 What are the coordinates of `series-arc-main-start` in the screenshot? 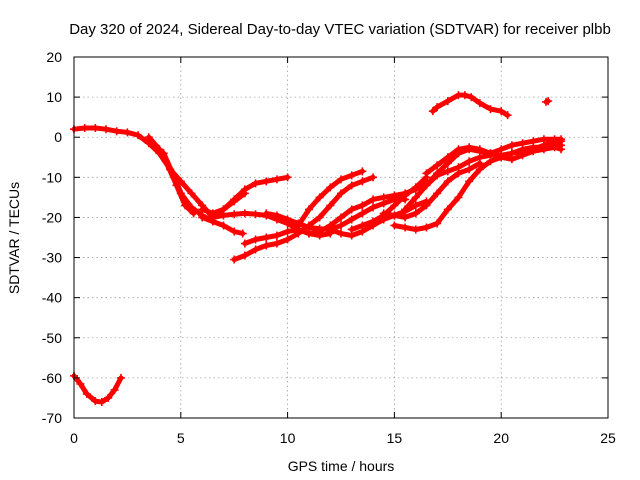 It's located at (143, 174).